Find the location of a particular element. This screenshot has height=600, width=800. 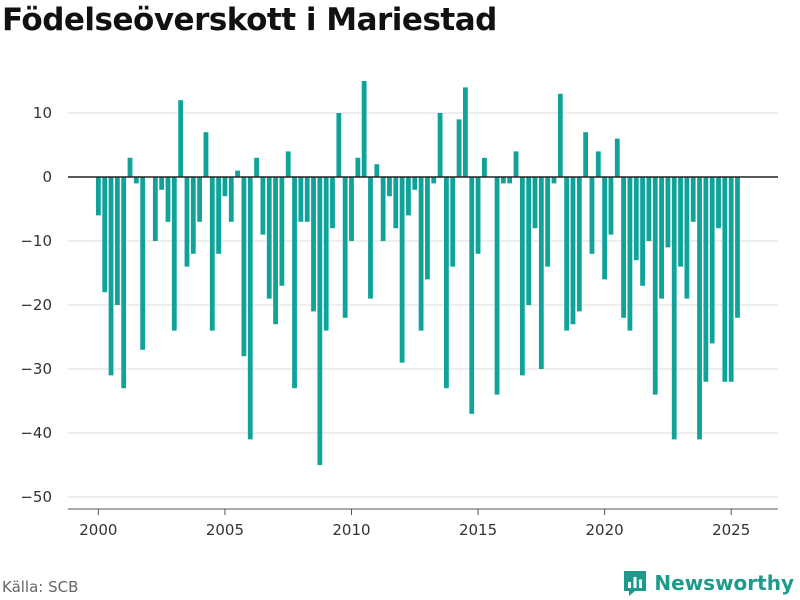

source-note: Källa: SCB is located at coordinates (40, 587).